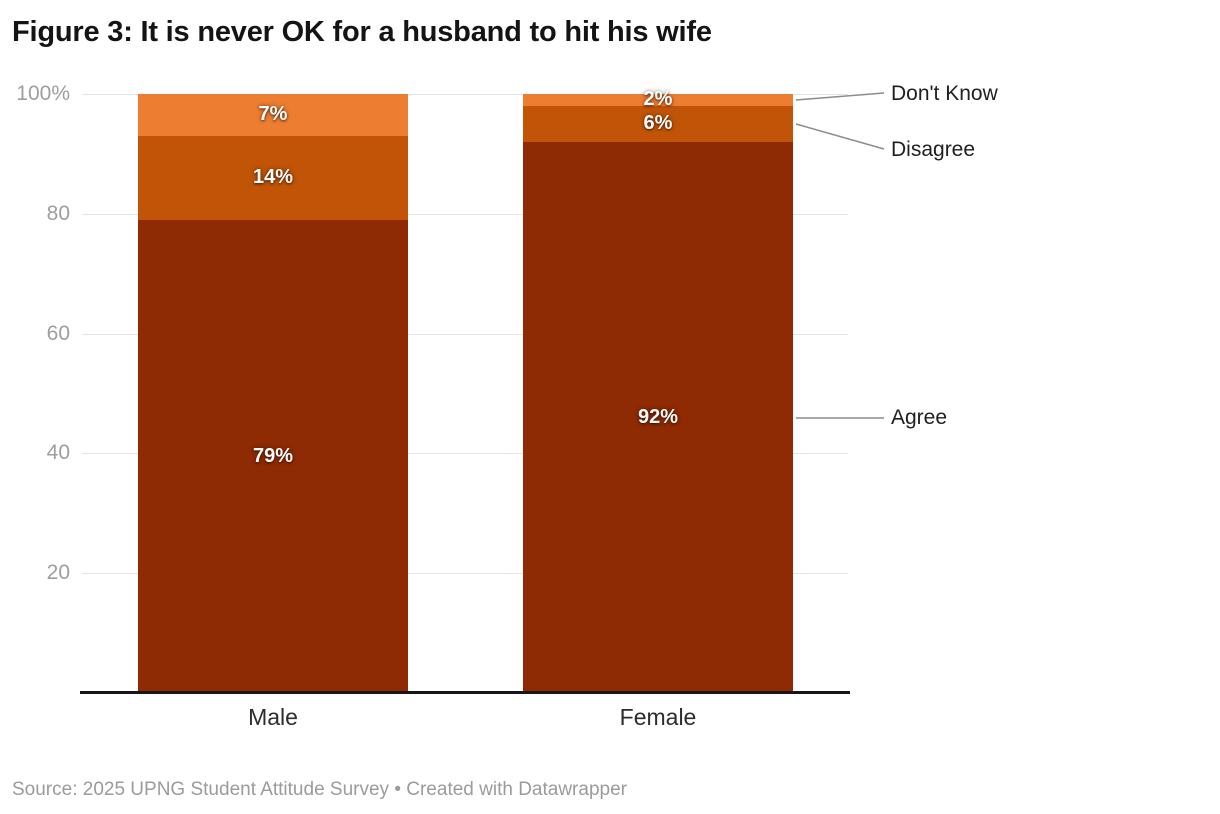  I want to click on bar-value-label: 79%, so click(273, 455).